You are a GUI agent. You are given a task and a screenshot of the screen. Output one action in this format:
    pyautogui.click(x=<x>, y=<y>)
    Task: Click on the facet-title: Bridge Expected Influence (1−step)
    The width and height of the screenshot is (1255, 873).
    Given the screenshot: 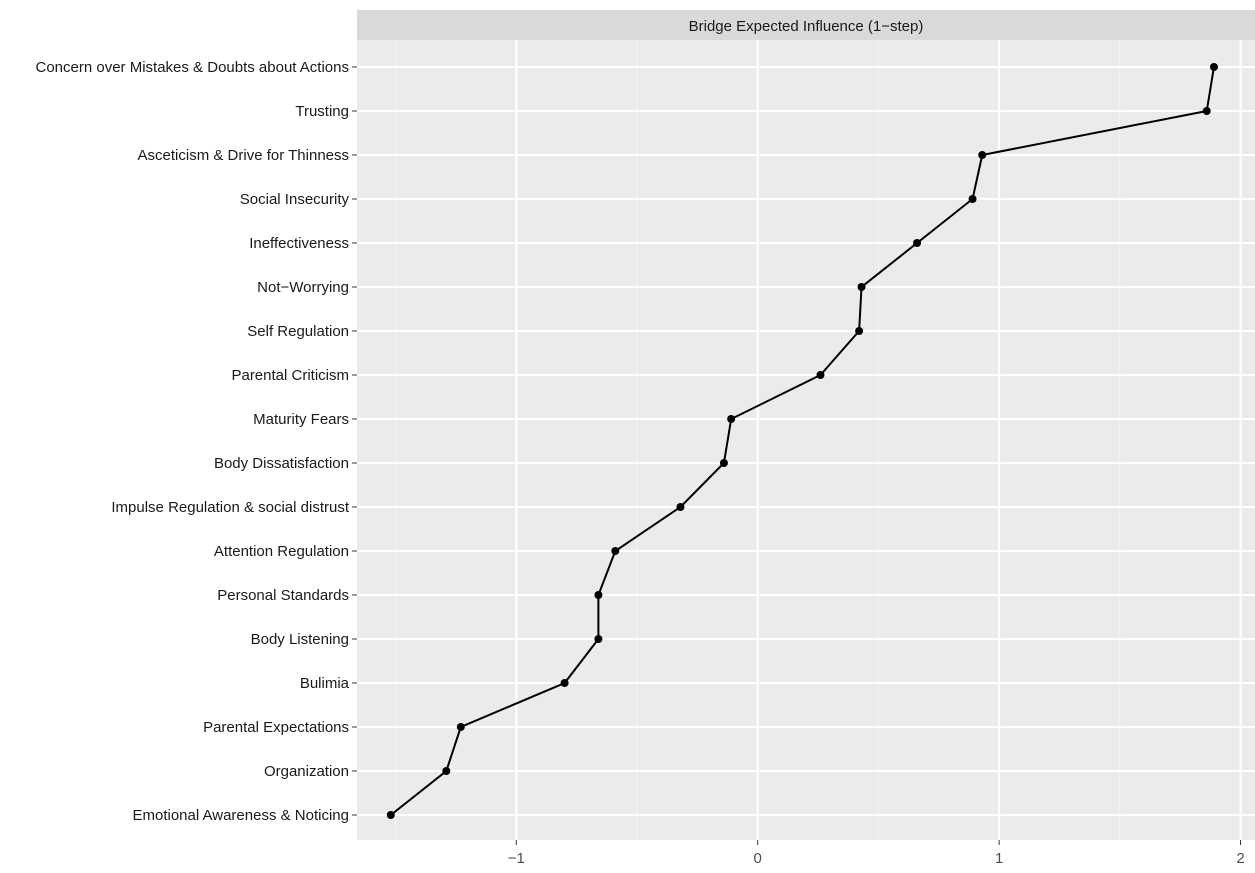 What is the action you would take?
    pyautogui.click(x=806, y=26)
    